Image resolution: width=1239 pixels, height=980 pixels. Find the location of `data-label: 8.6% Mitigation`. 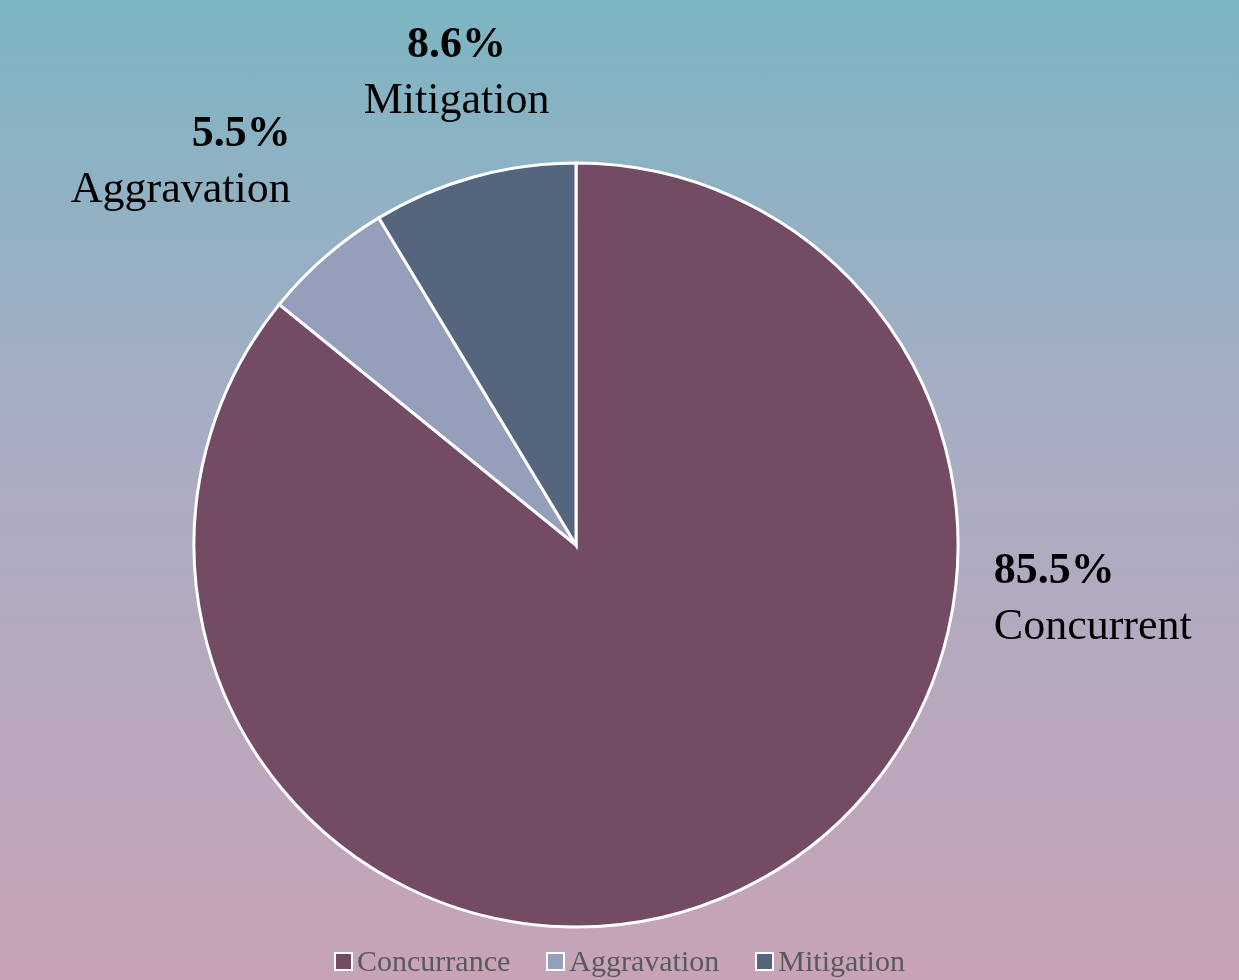

data-label: 8.6% Mitigation is located at coordinates (456, 70).